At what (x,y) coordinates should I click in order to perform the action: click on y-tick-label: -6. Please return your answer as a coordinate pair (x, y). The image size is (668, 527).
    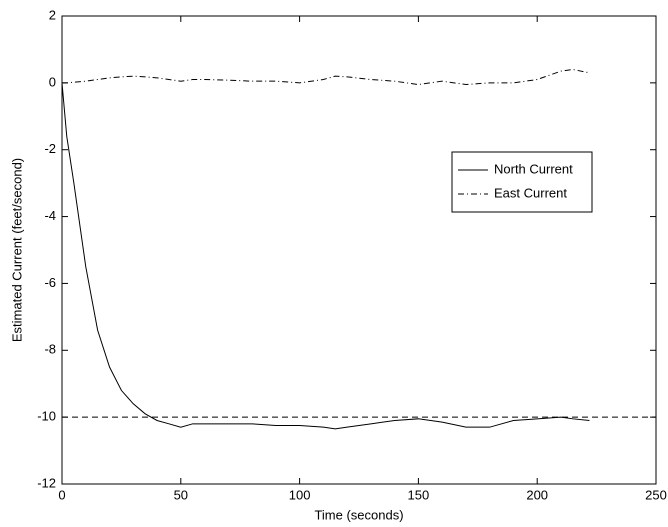
    Looking at the image, I should click on (50, 282).